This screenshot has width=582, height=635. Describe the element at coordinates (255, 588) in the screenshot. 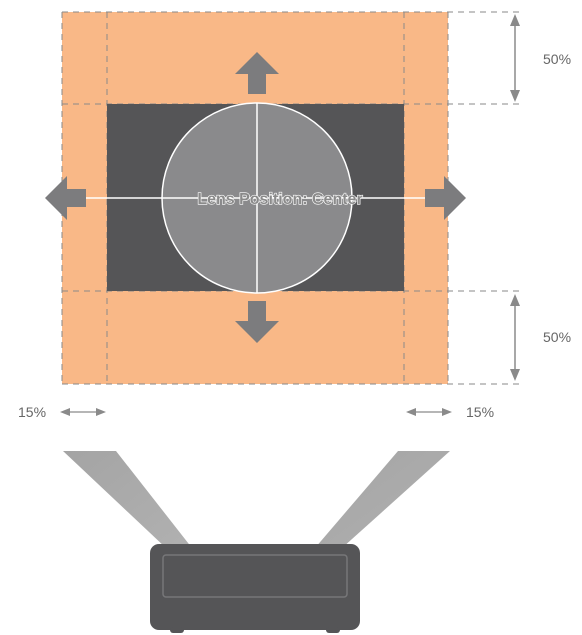

I see `projector-icon` at that location.